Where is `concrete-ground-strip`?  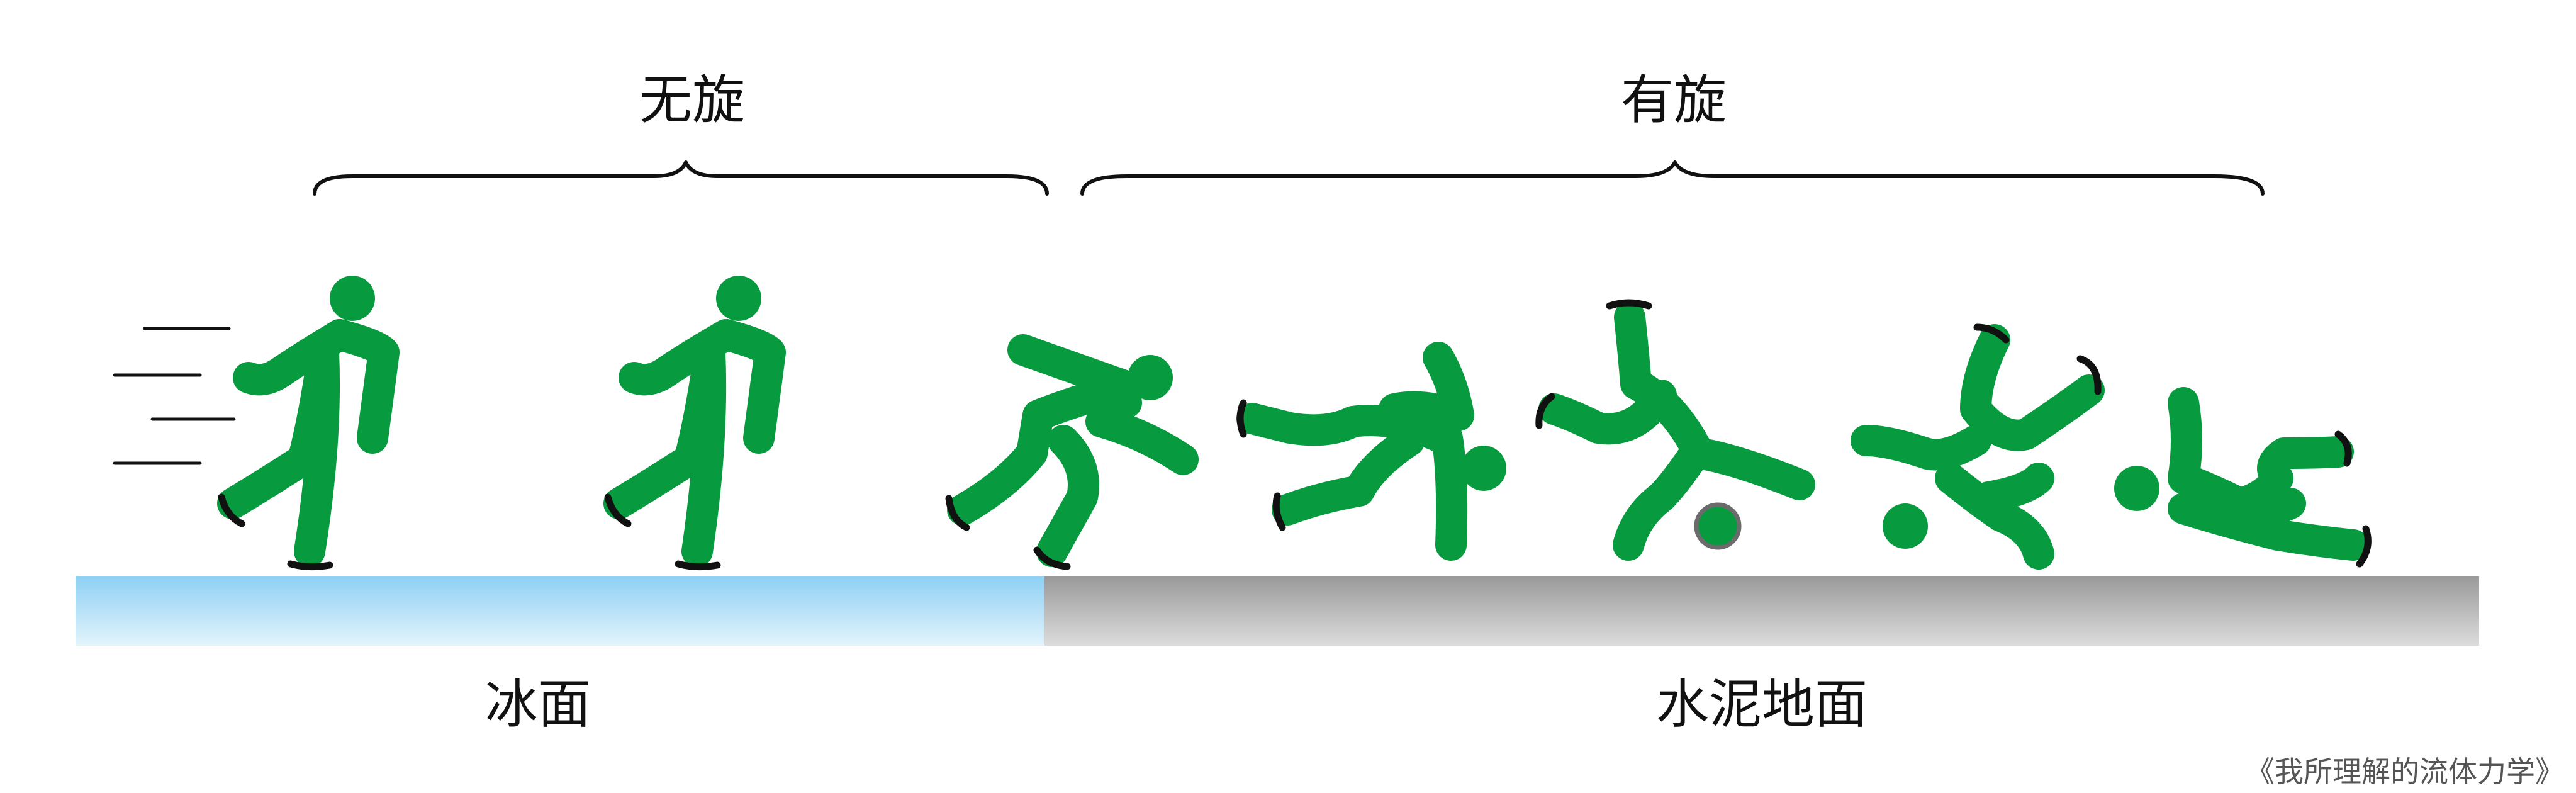
concrete-ground-strip is located at coordinates (1761, 611).